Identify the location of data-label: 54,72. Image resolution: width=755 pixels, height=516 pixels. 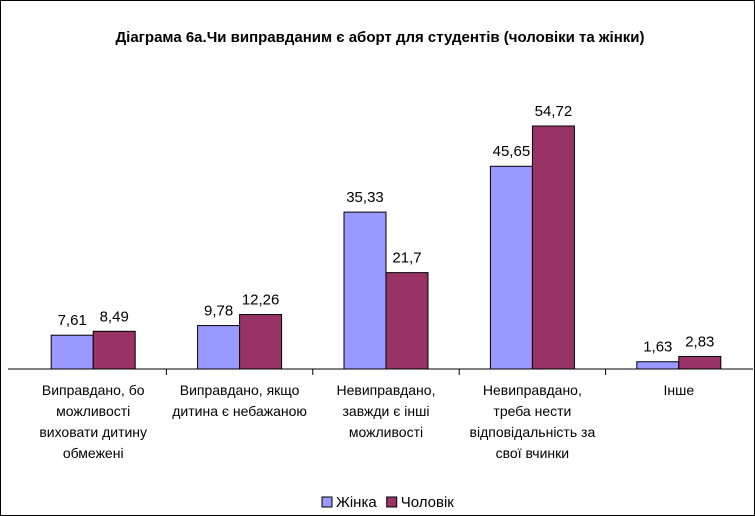
(554, 111).